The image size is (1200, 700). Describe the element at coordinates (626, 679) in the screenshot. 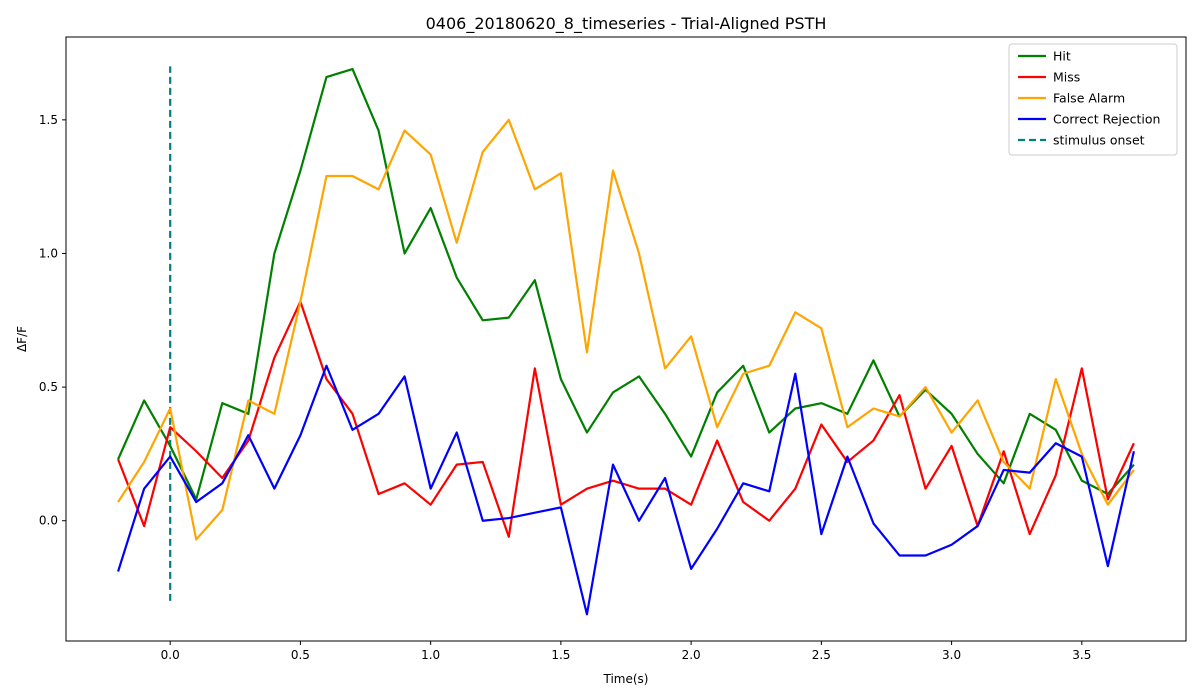

I see `x-axis-label: Time(s)` at that location.